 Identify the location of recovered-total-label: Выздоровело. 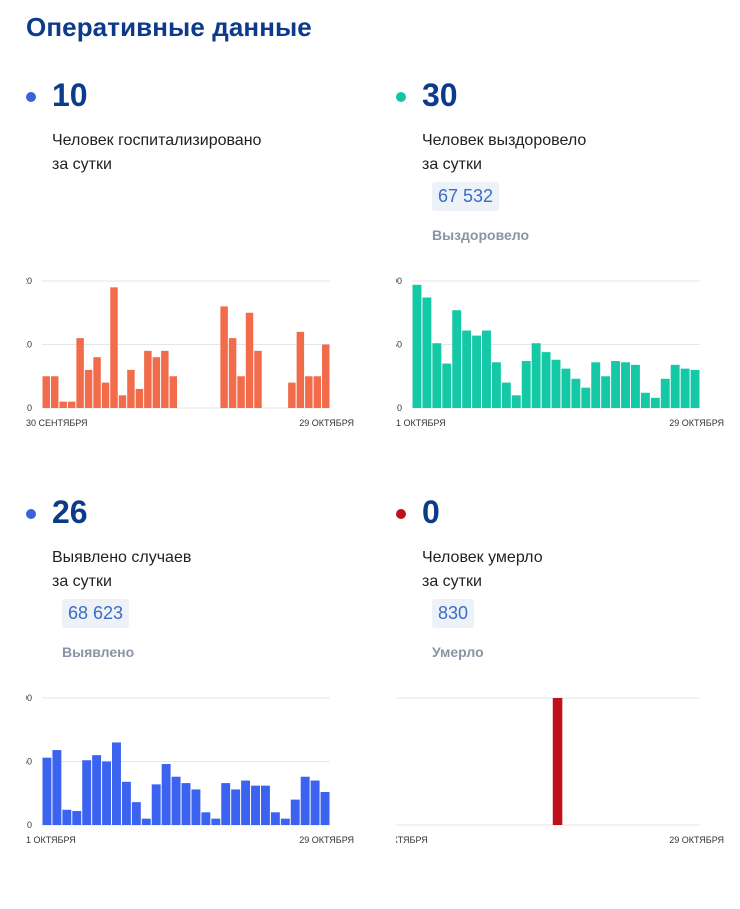
(481, 235).